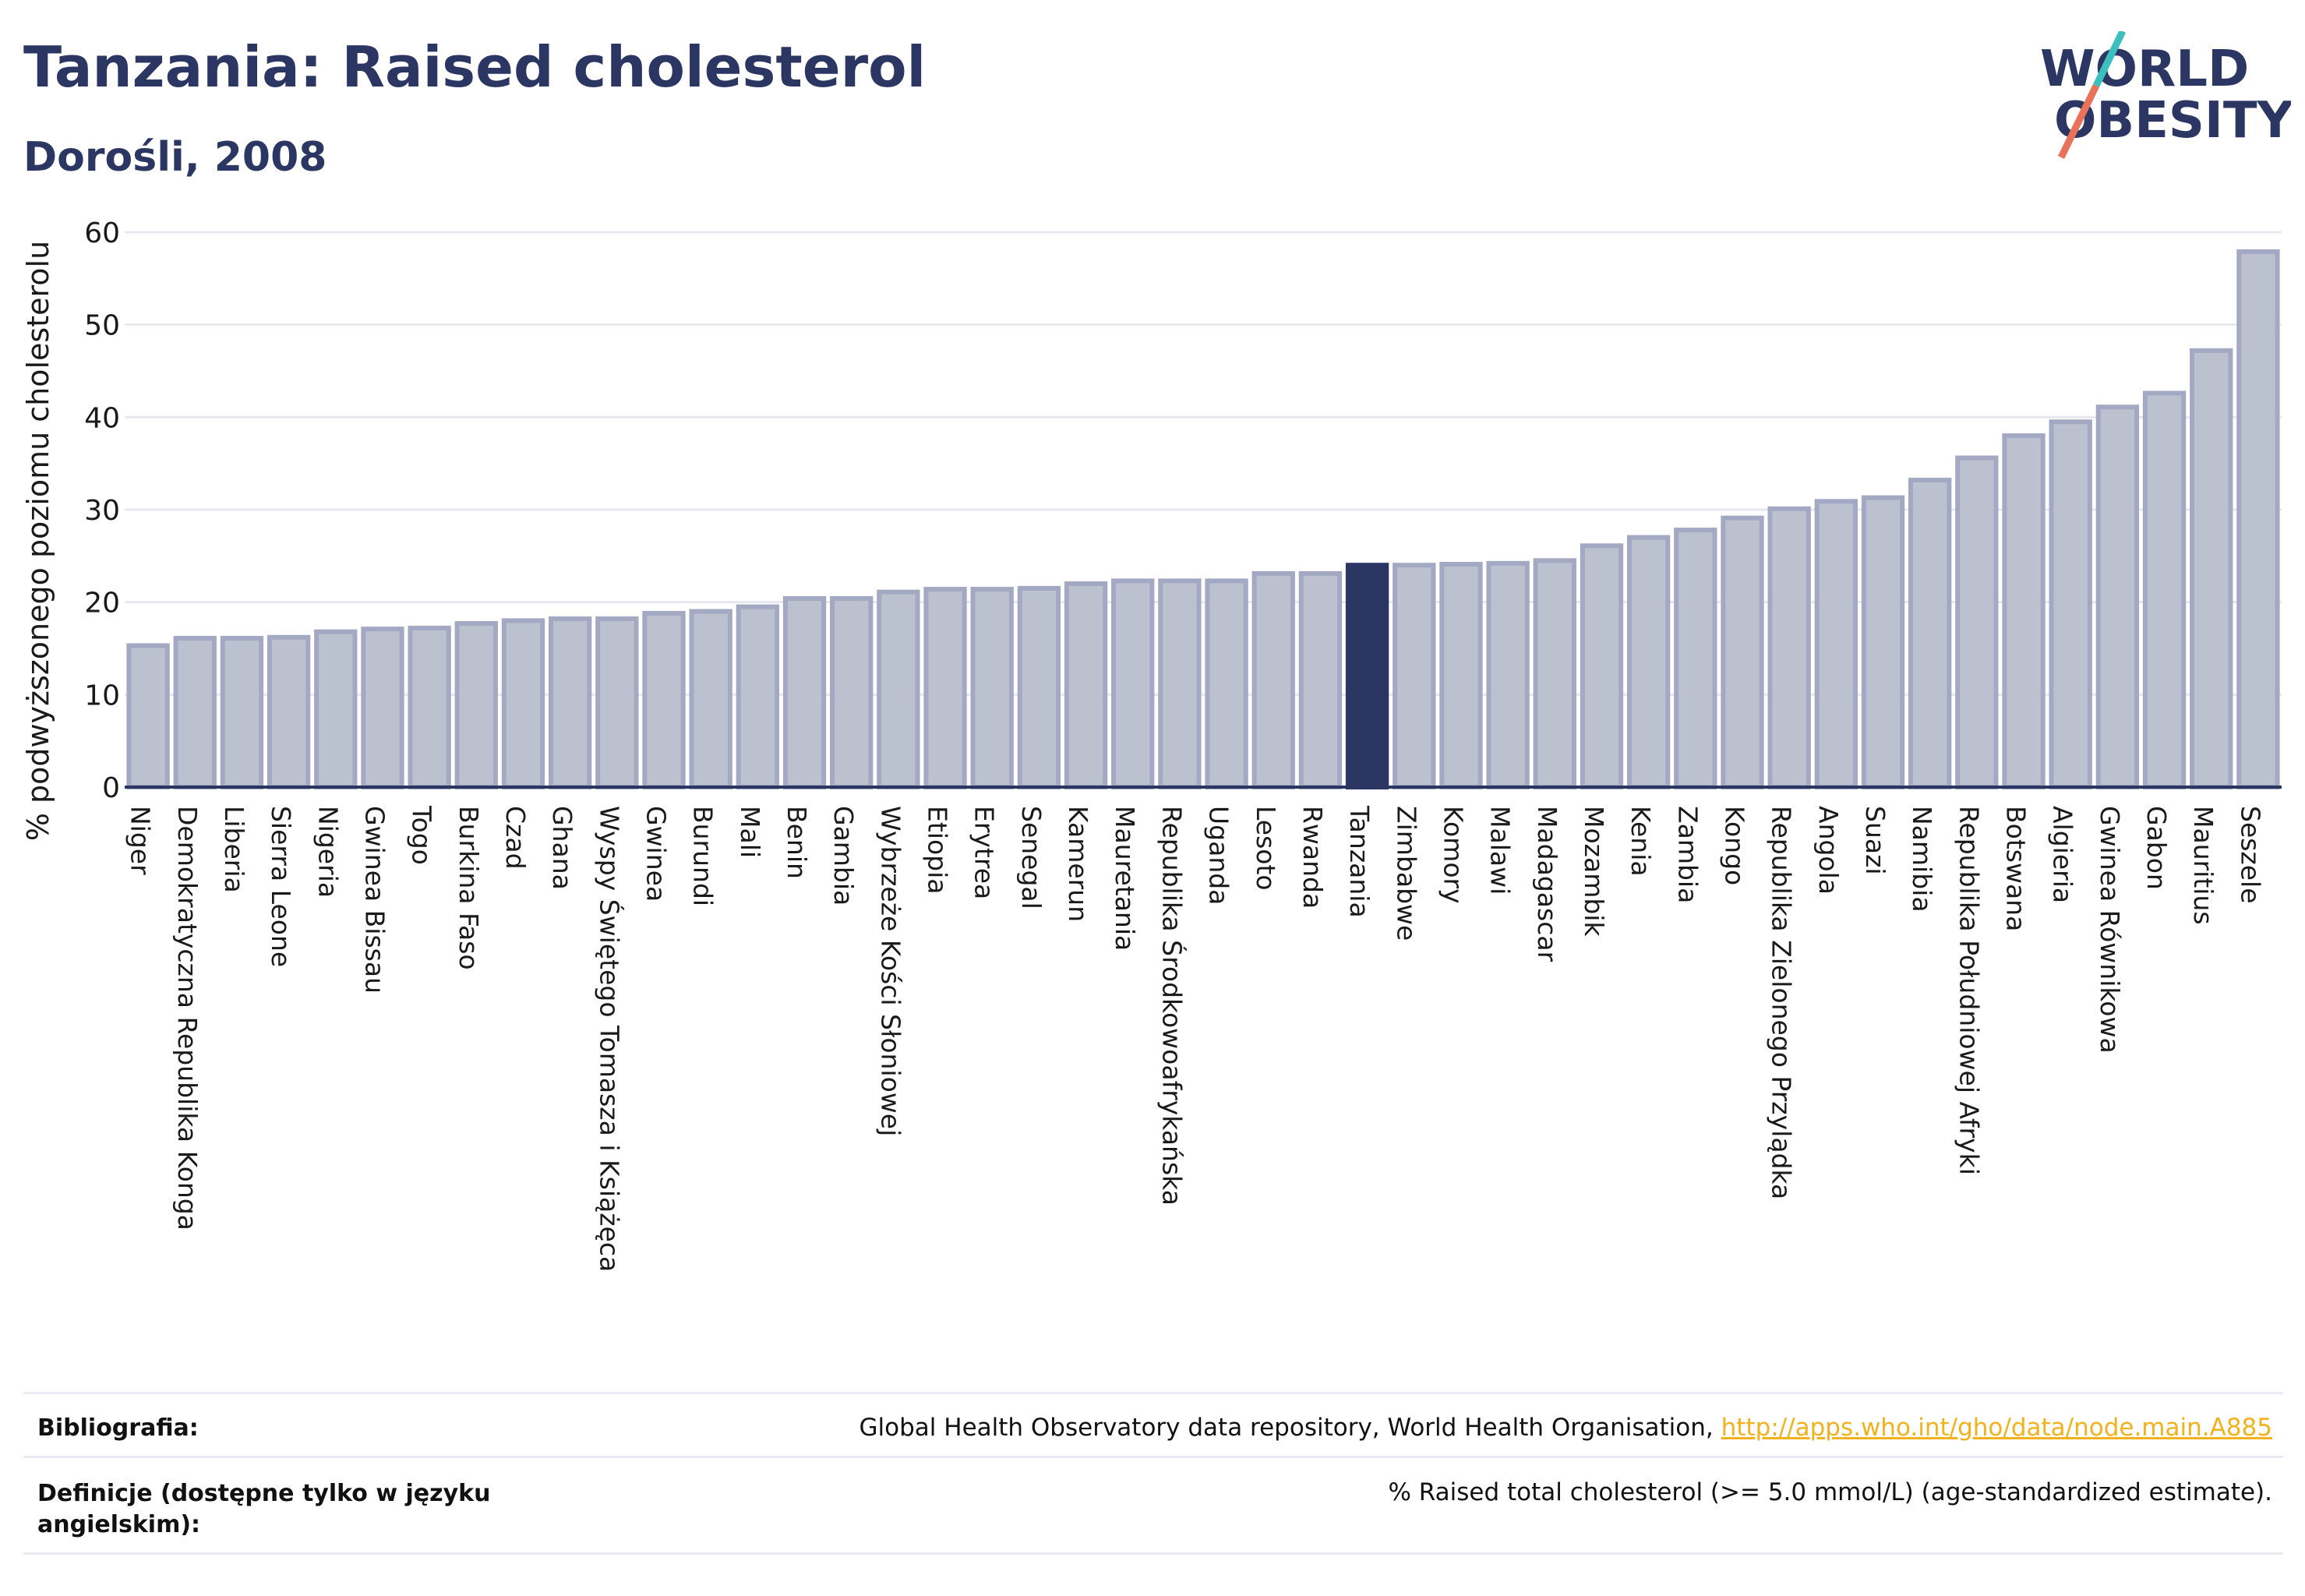  Describe the element at coordinates (187, 1018) in the screenshot. I see `x-tick-label: Demokratyczna Republika Konga` at that location.